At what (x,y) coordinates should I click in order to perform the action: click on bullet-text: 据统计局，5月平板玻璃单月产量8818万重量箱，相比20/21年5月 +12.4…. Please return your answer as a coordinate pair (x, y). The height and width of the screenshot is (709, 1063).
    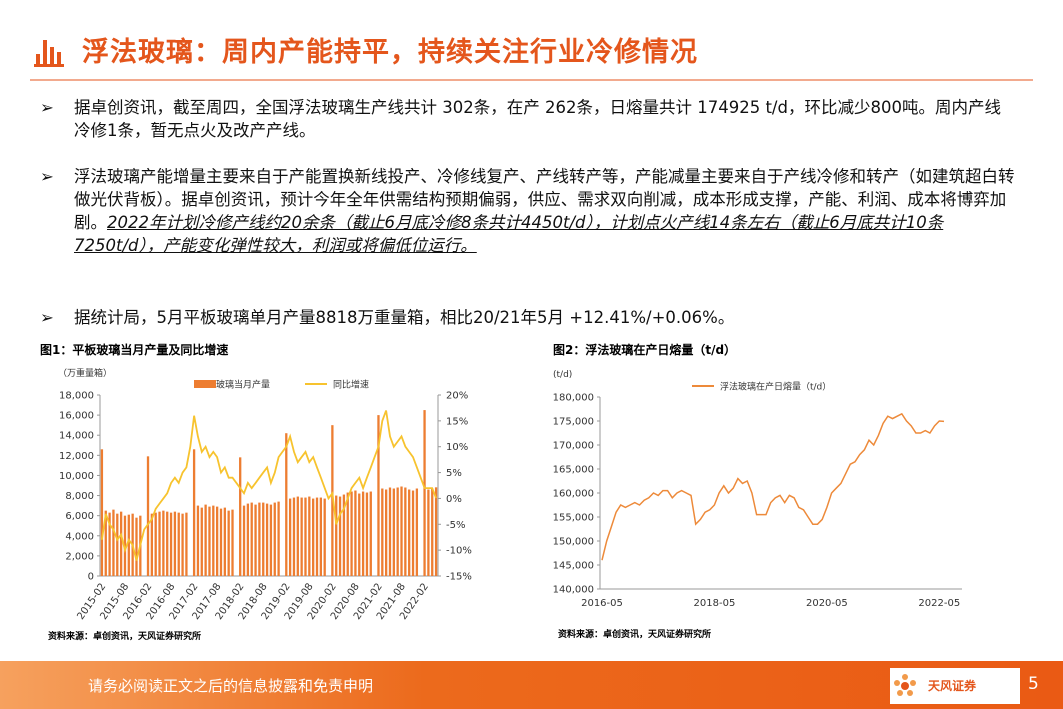
    Looking at the image, I should click on (404, 317).